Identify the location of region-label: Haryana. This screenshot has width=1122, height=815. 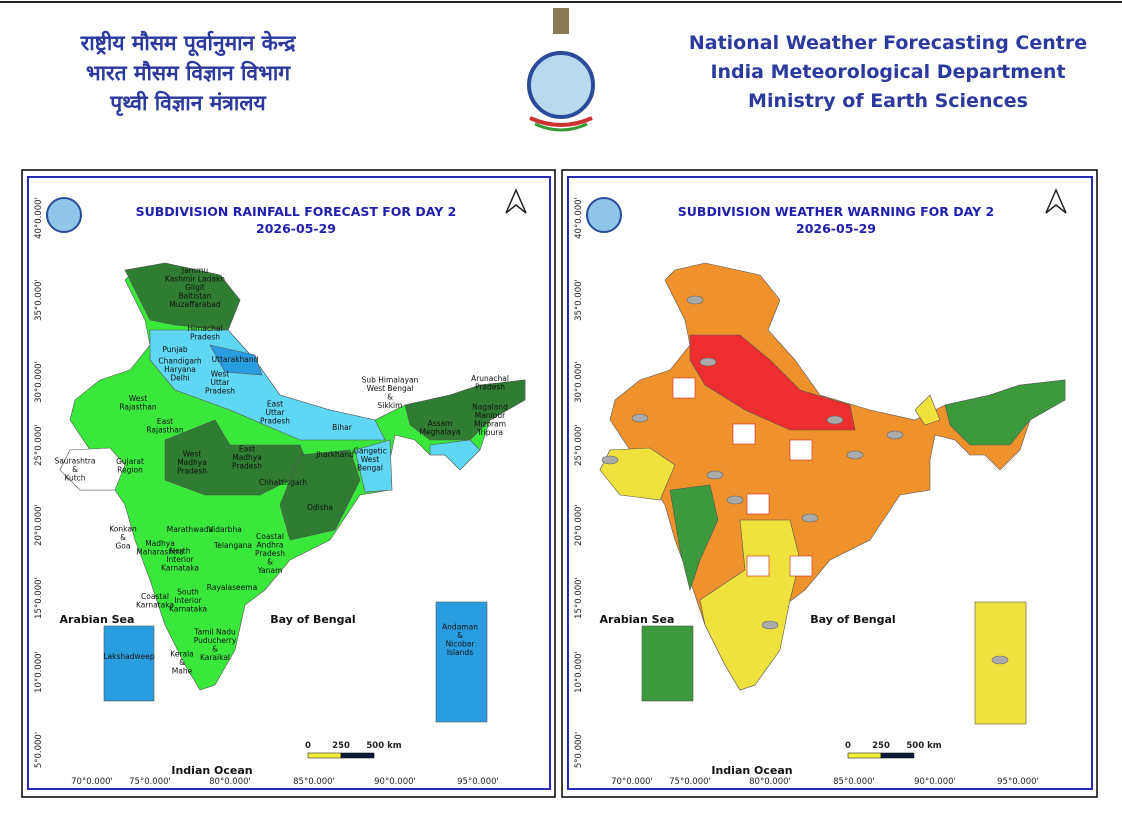
(180, 369).